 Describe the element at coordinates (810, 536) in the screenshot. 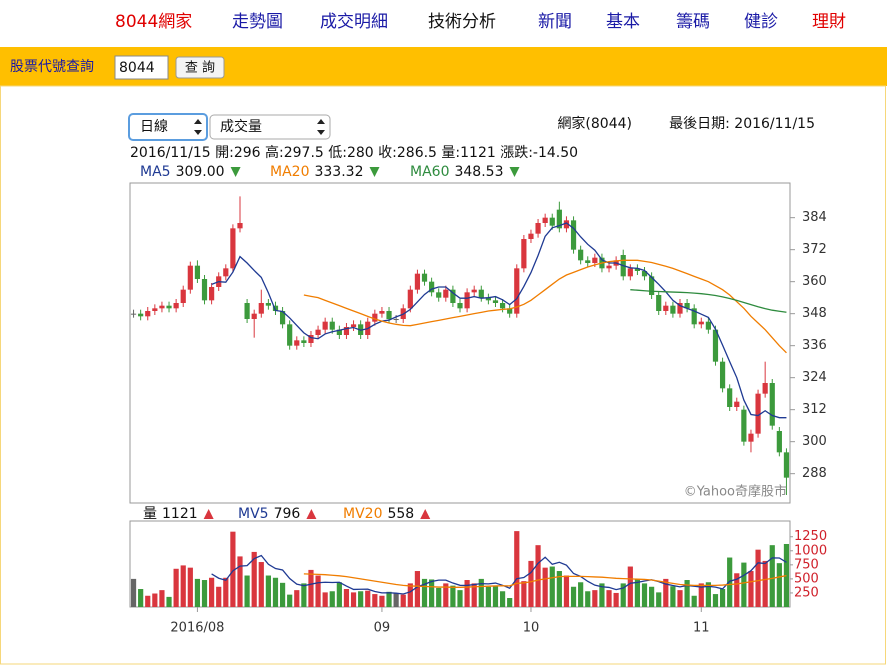

I see `y-tick-label: 1250` at that location.